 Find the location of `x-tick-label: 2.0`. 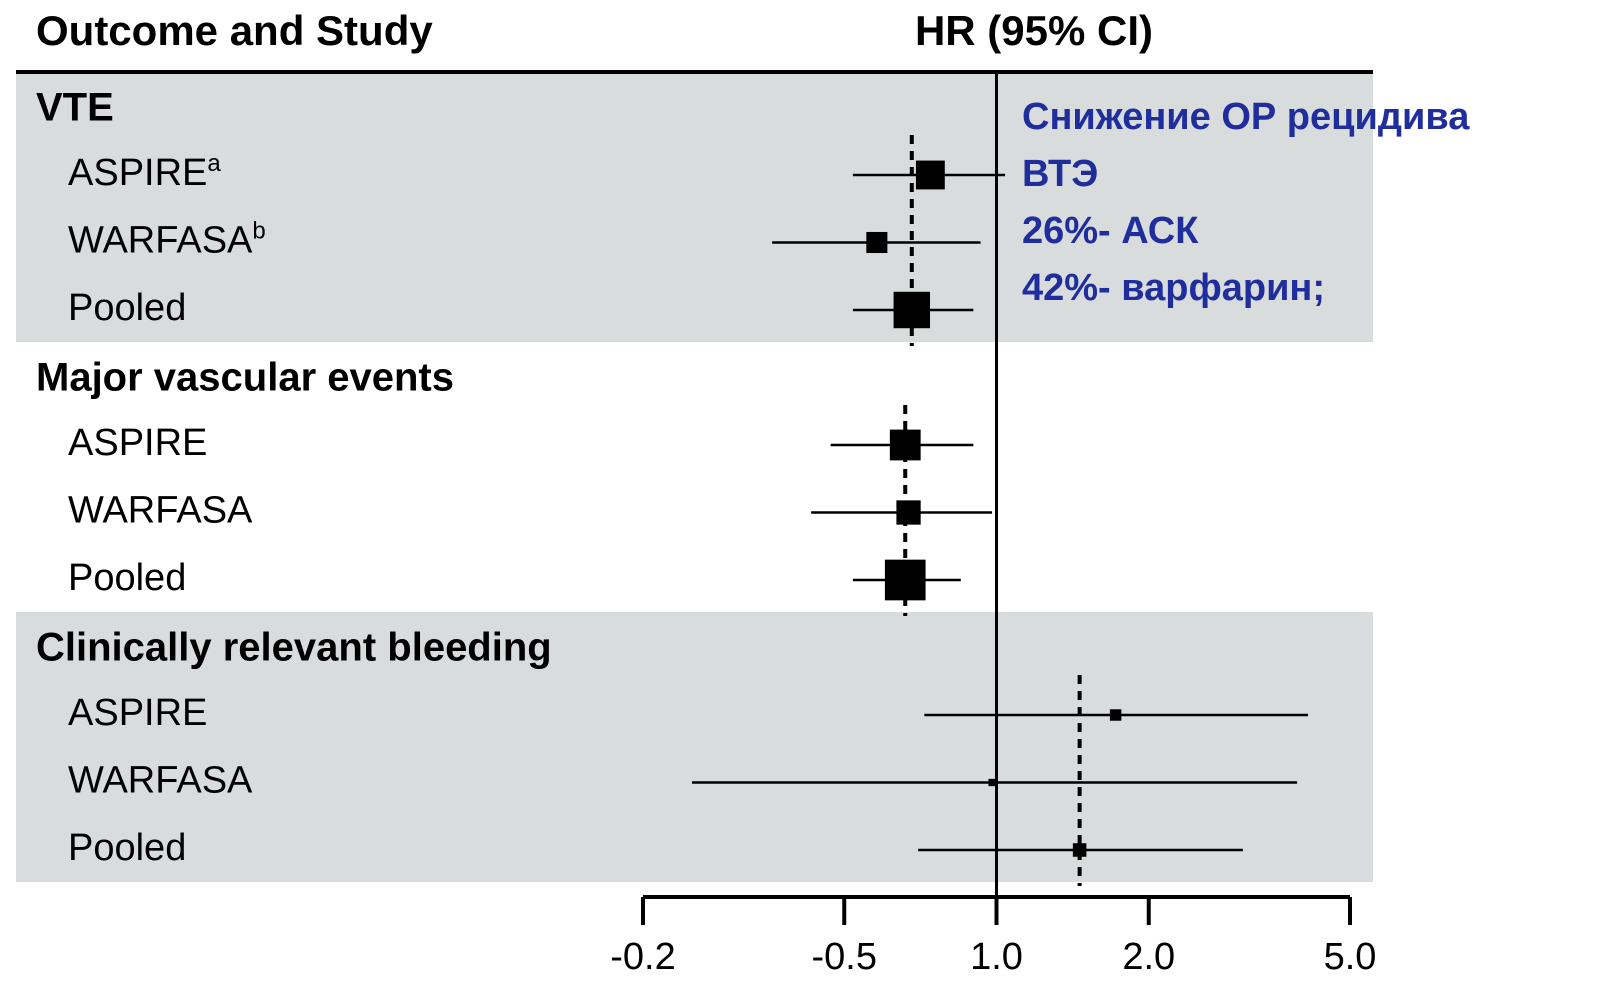

x-tick-label: 2.0 is located at coordinates (1148, 957).